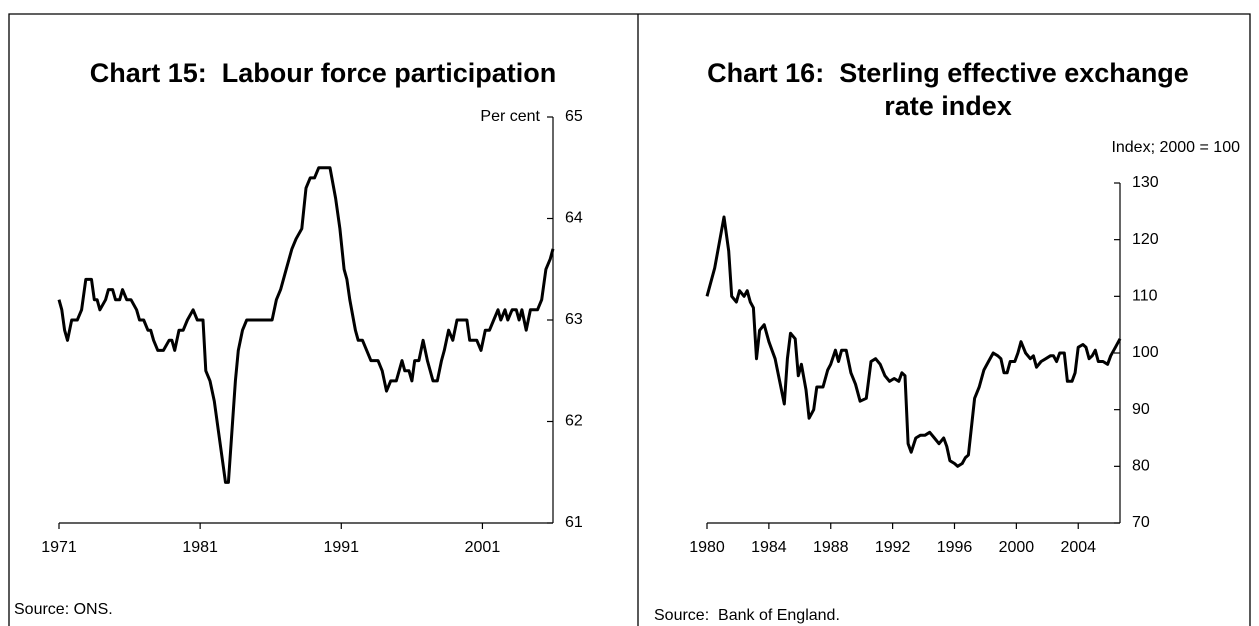 This screenshot has height=626, width=1259. What do you see at coordinates (574, 116) in the screenshot?
I see `y-tick-label: 65` at bounding box center [574, 116].